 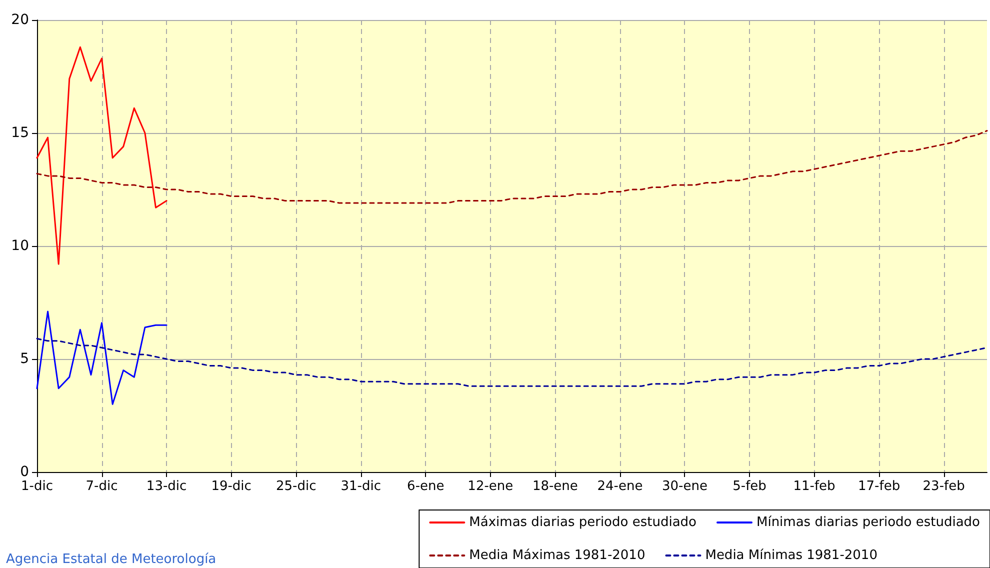 I want to click on x-tick-label: 24-ene, so click(x=620, y=486).